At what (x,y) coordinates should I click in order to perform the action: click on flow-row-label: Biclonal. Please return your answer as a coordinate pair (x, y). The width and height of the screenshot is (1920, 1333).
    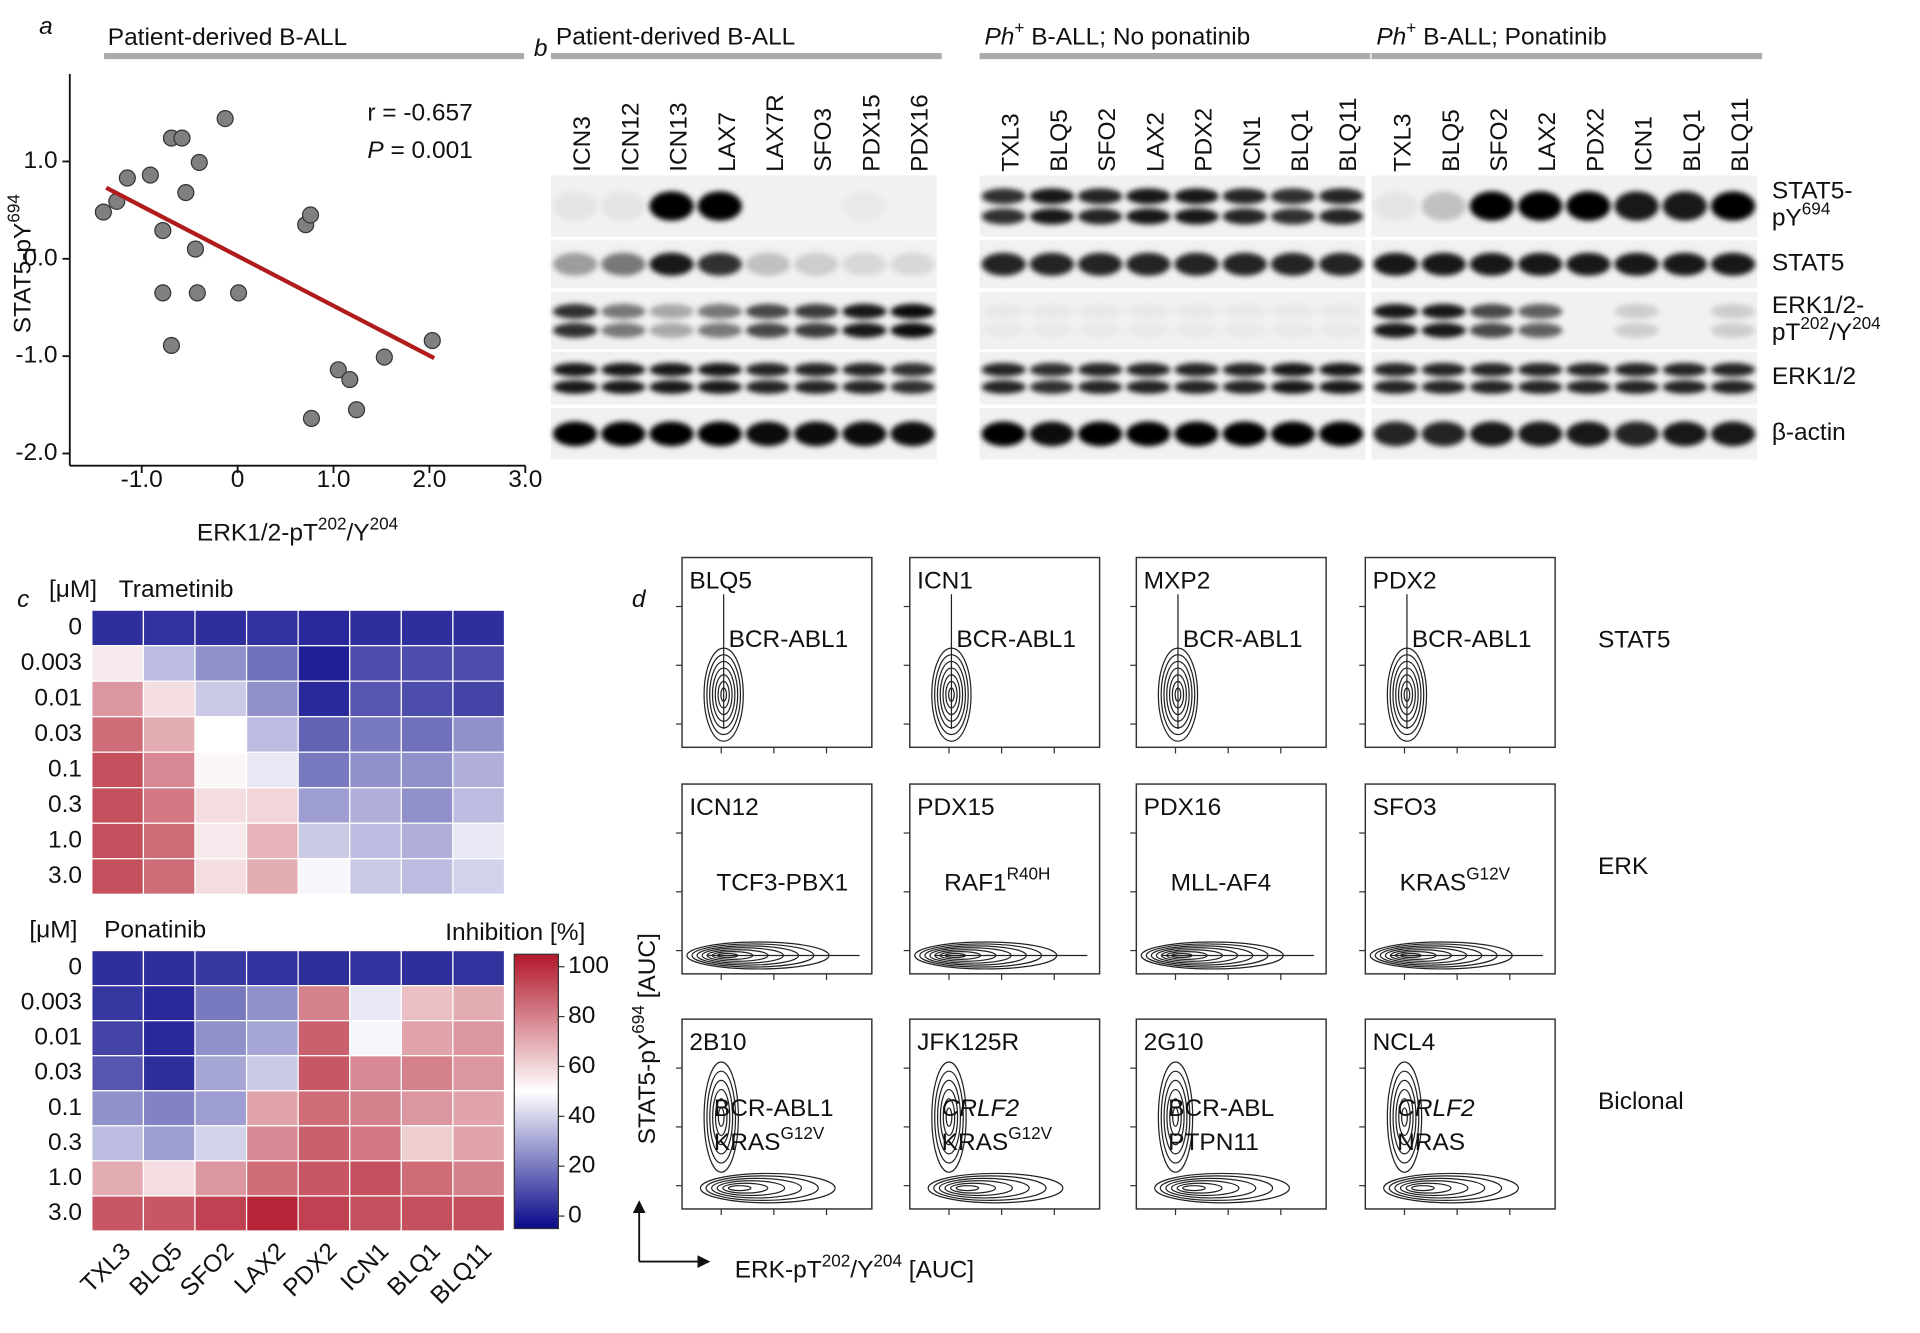
    Looking at the image, I should click on (1641, 1101).